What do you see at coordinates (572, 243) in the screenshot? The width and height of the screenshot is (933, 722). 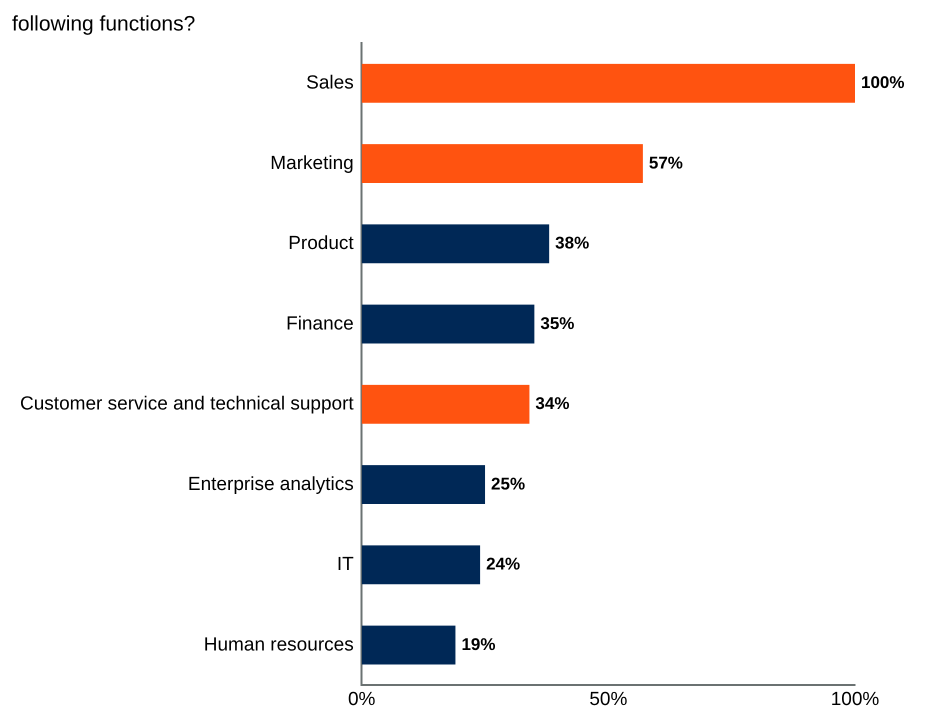 I see `data-label: 38%` at bounding box center [572, 243].